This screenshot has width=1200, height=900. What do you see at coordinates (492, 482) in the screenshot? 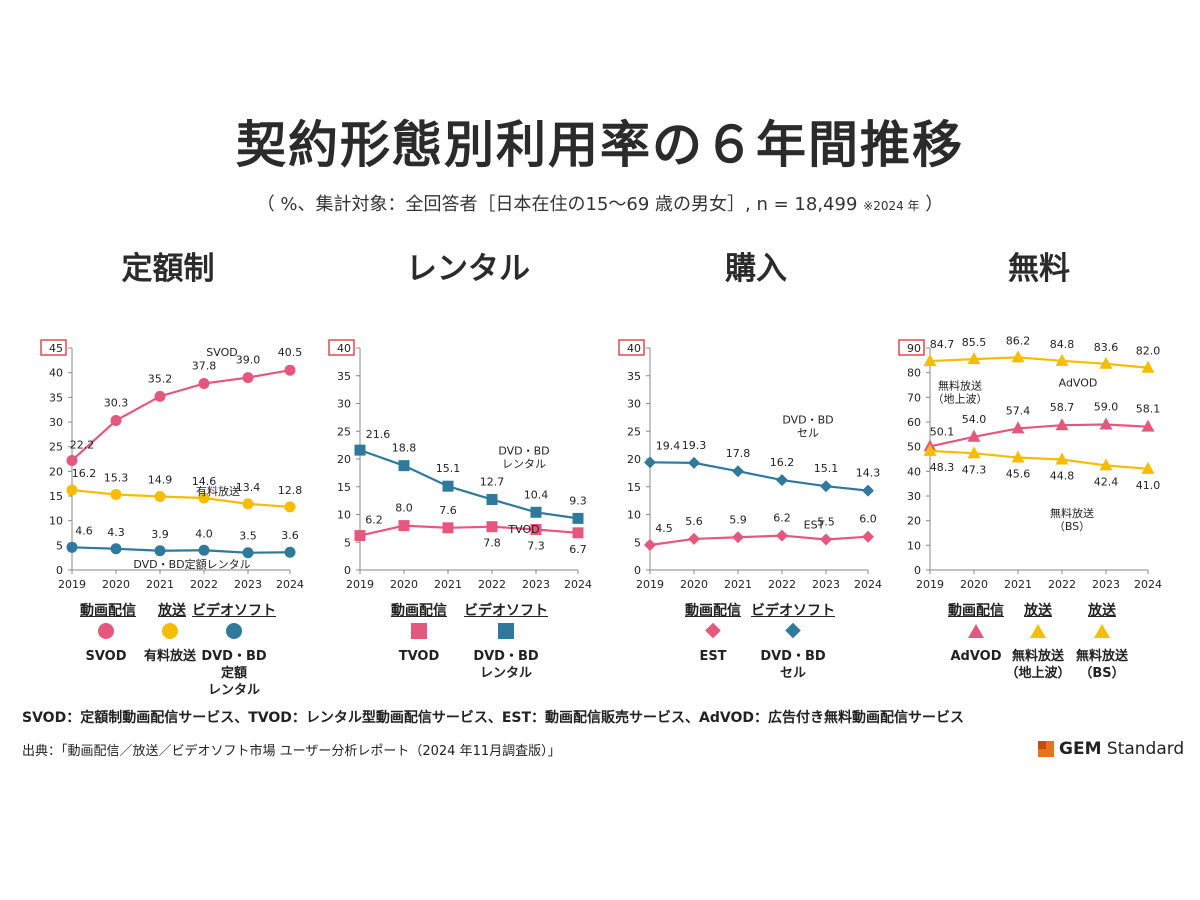
I see `data-label: 12.7` at bounding box center [492, 482].